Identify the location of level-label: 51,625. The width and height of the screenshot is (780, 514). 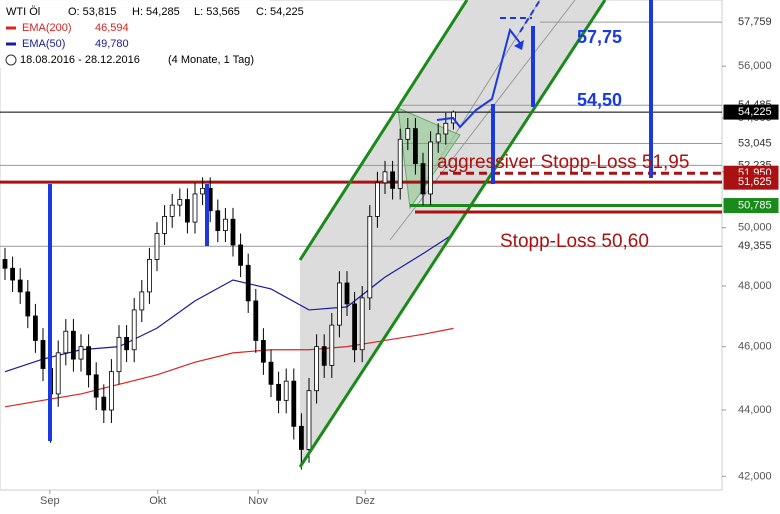
(755, 182).